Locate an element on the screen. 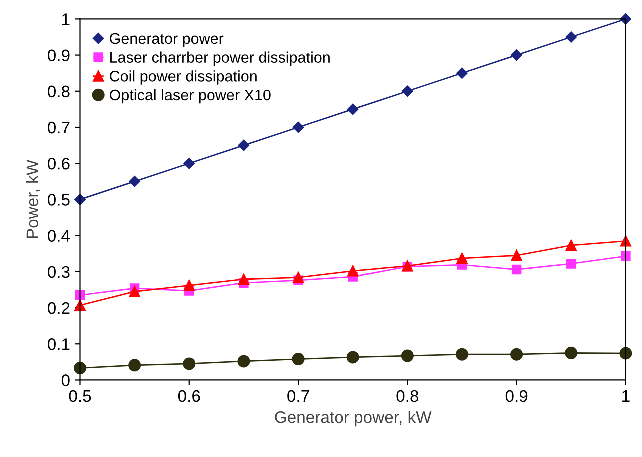 Image resolution: width=642 pixels, height=457 pixels. legend-label: Coil power dissipation is located at coordinates (183, 77).